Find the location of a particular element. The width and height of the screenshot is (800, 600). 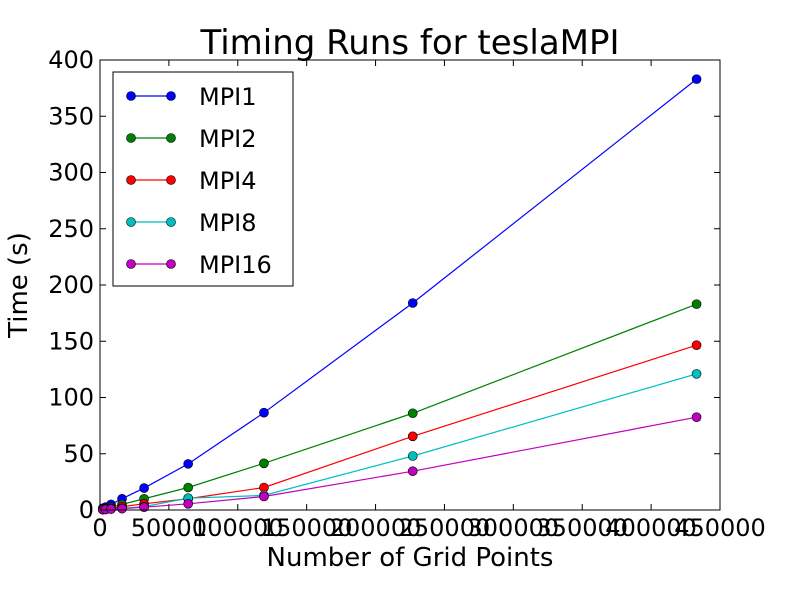

legend-label: MPI8 is located at coordinates (228, 223).